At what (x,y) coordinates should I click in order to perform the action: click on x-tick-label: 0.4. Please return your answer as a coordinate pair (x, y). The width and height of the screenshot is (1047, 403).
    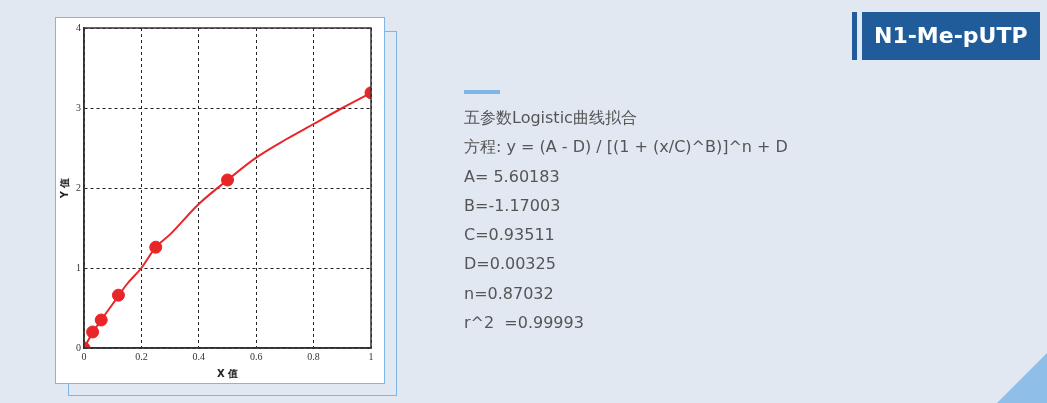
    Looking at the image, I should click on (199, 356).